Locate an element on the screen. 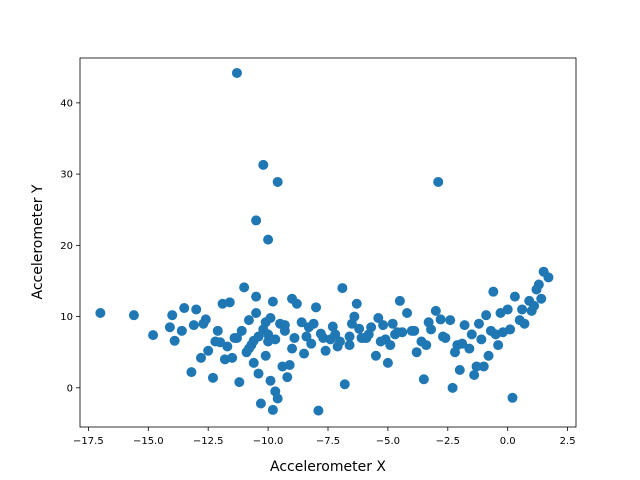 The width and height of the screenshot is (640, 480). y-tick-label: 0 is located at coordinates (70, 388).